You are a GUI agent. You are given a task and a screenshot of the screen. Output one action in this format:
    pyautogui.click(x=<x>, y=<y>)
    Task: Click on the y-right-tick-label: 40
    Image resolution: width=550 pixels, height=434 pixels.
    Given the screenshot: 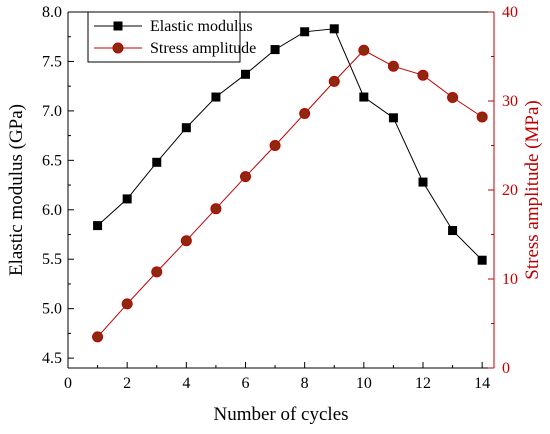 What is the action you would take?
    pyautogui.click(x=510, y=12)
    